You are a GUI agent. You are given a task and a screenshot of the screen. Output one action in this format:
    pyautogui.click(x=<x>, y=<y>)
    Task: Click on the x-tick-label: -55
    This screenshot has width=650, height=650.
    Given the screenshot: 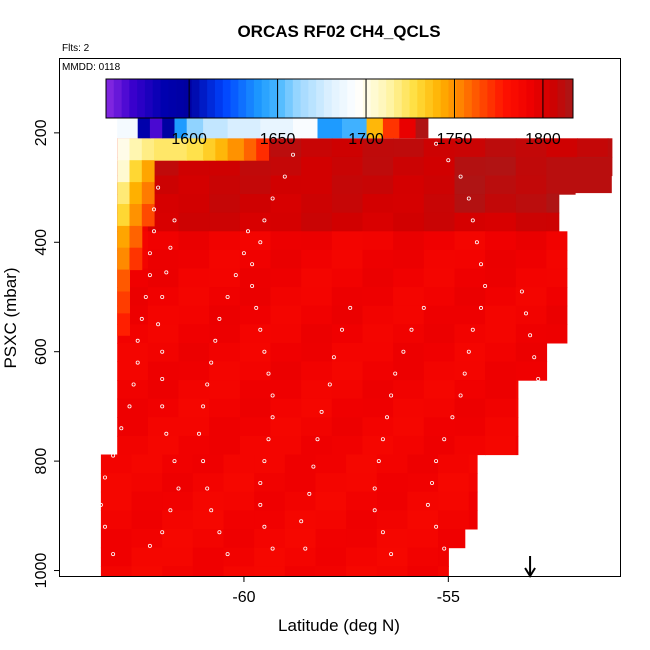 What is the action you would take?
    pyautogui.click(x=448, y=597)
    